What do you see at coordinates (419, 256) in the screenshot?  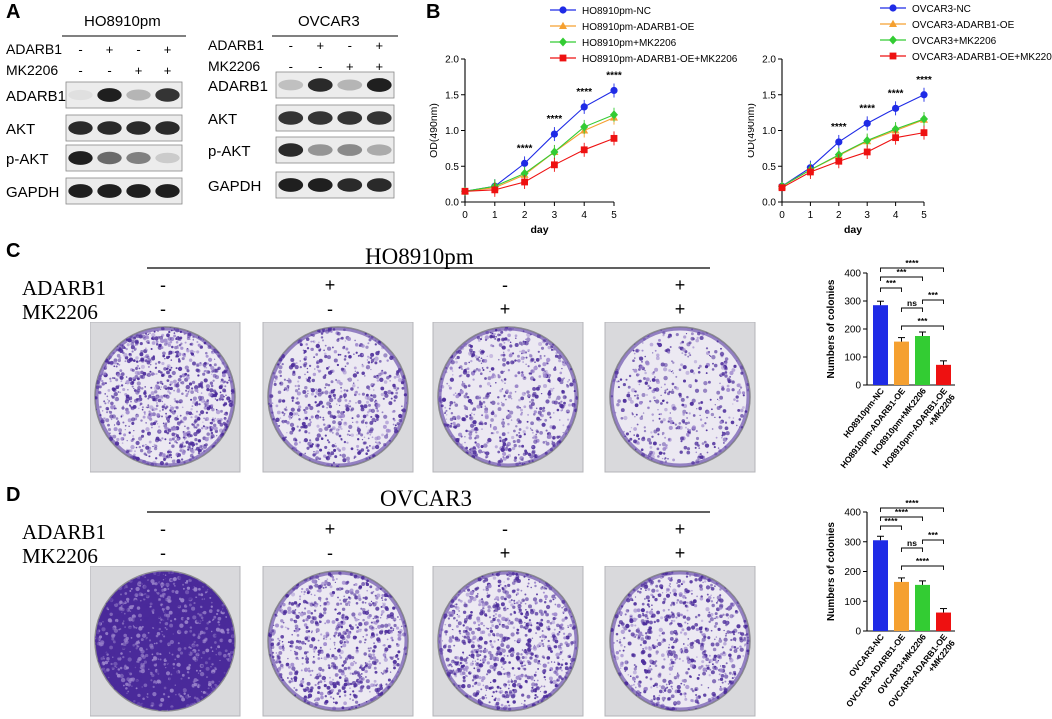 I see `colony-title-ho8910pm: HO8910pm` at bounding box center [419, 256].